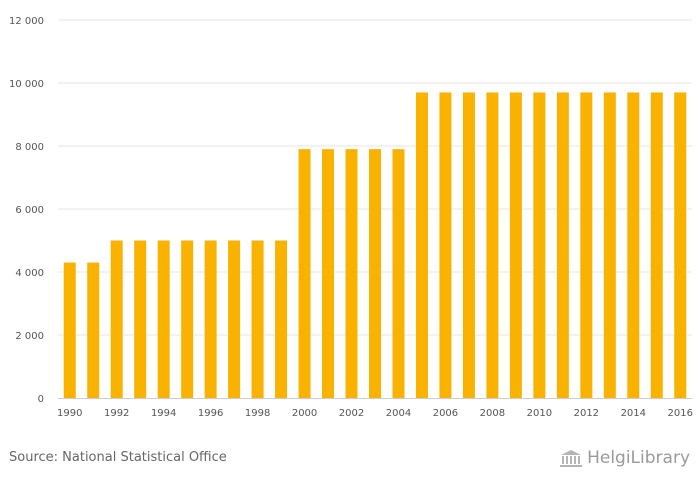 This screenshot has height=483, width=700. What do you see at coordinates (398, 273) in the screenshot?
I see `bar-2004` at bounding box center [398, 273].